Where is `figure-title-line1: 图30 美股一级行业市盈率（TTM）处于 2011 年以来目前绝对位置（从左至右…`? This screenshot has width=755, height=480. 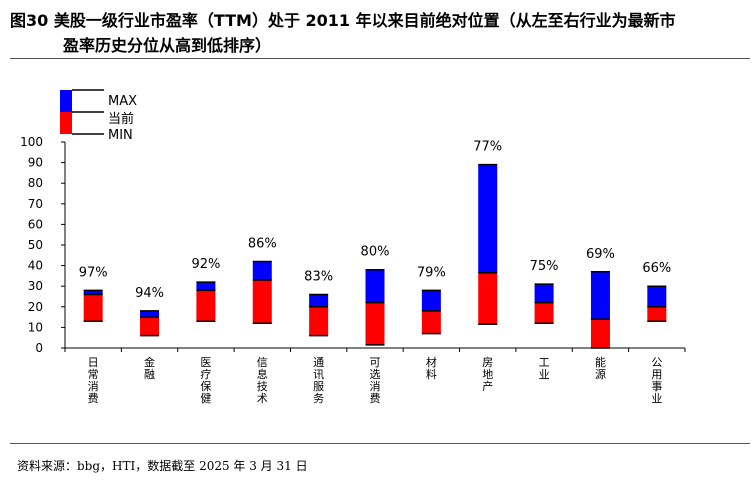
figure-title-line1: 图30 美股一级行业市盈率（TTM）处于 2011 年以来目前绝对位置（从左至右… is located at coordinates (343, 20).